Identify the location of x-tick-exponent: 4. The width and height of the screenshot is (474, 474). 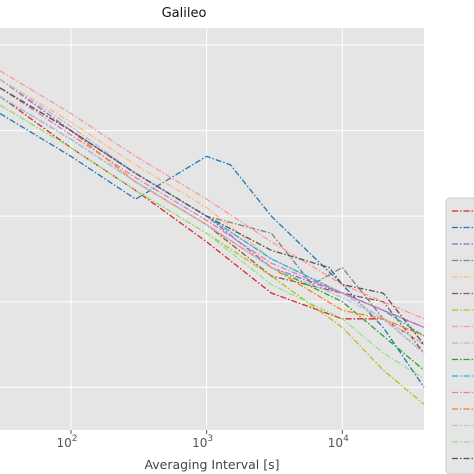
(346, 439).